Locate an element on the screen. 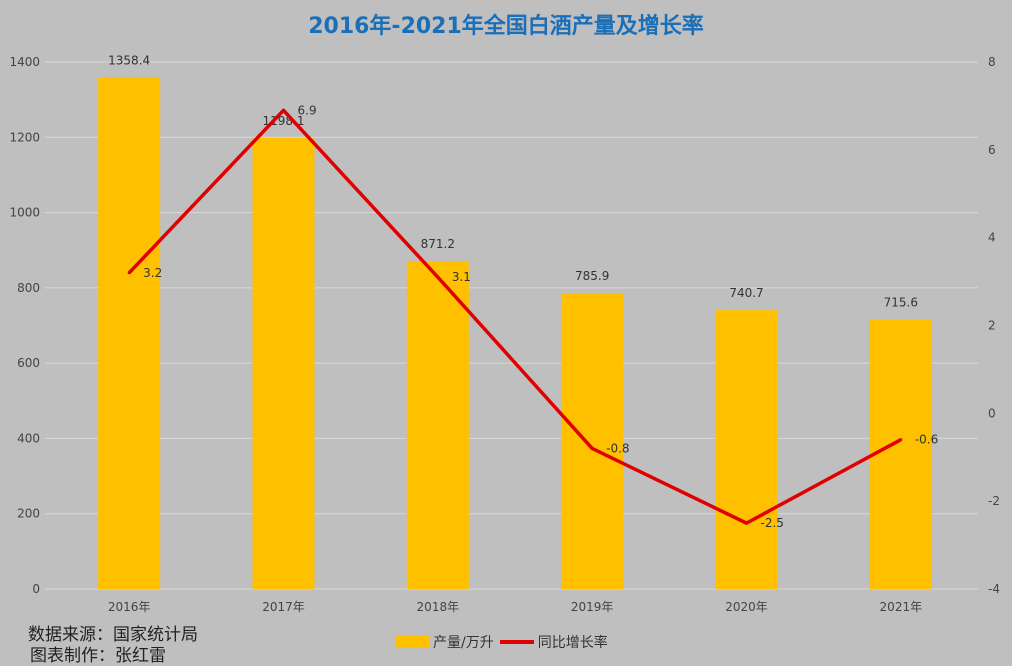 Image resolution: width=1012 pixels, height=666 pixels. bar-data-label: 740.7 is located at coordinates (746, 293).